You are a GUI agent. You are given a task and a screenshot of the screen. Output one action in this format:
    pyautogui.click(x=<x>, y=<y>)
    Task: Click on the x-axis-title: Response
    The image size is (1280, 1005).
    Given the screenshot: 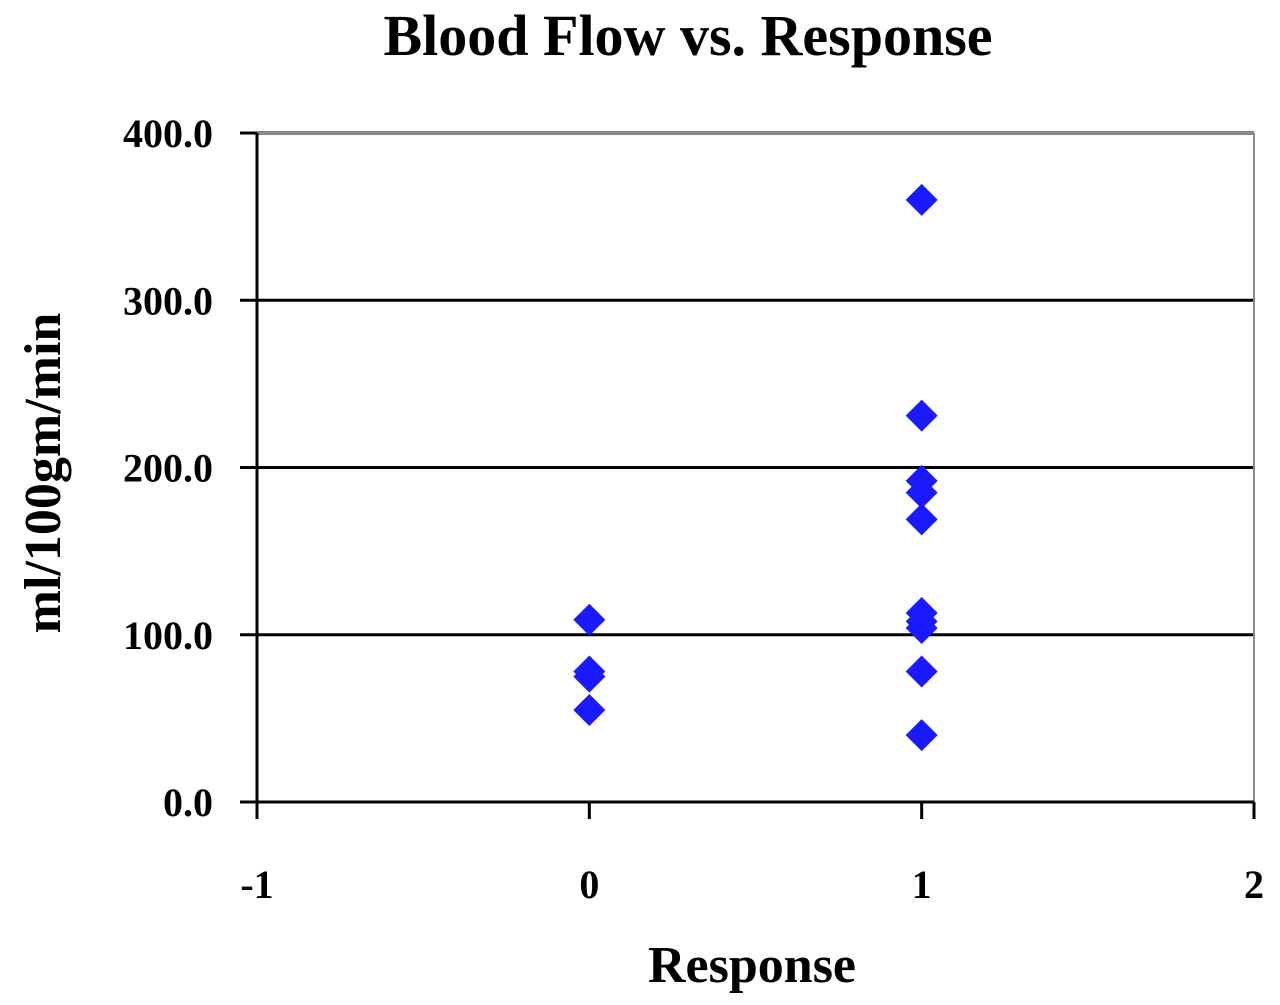 What is the action you would take?
    pyautogui.click(x=752, y=965)
    